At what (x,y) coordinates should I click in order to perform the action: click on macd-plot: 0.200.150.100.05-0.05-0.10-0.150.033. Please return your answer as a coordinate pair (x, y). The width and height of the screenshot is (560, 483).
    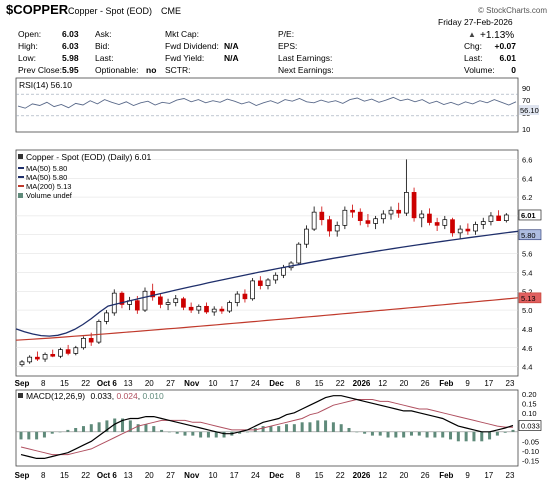
    Looking at the image, I should click on (279, 427).